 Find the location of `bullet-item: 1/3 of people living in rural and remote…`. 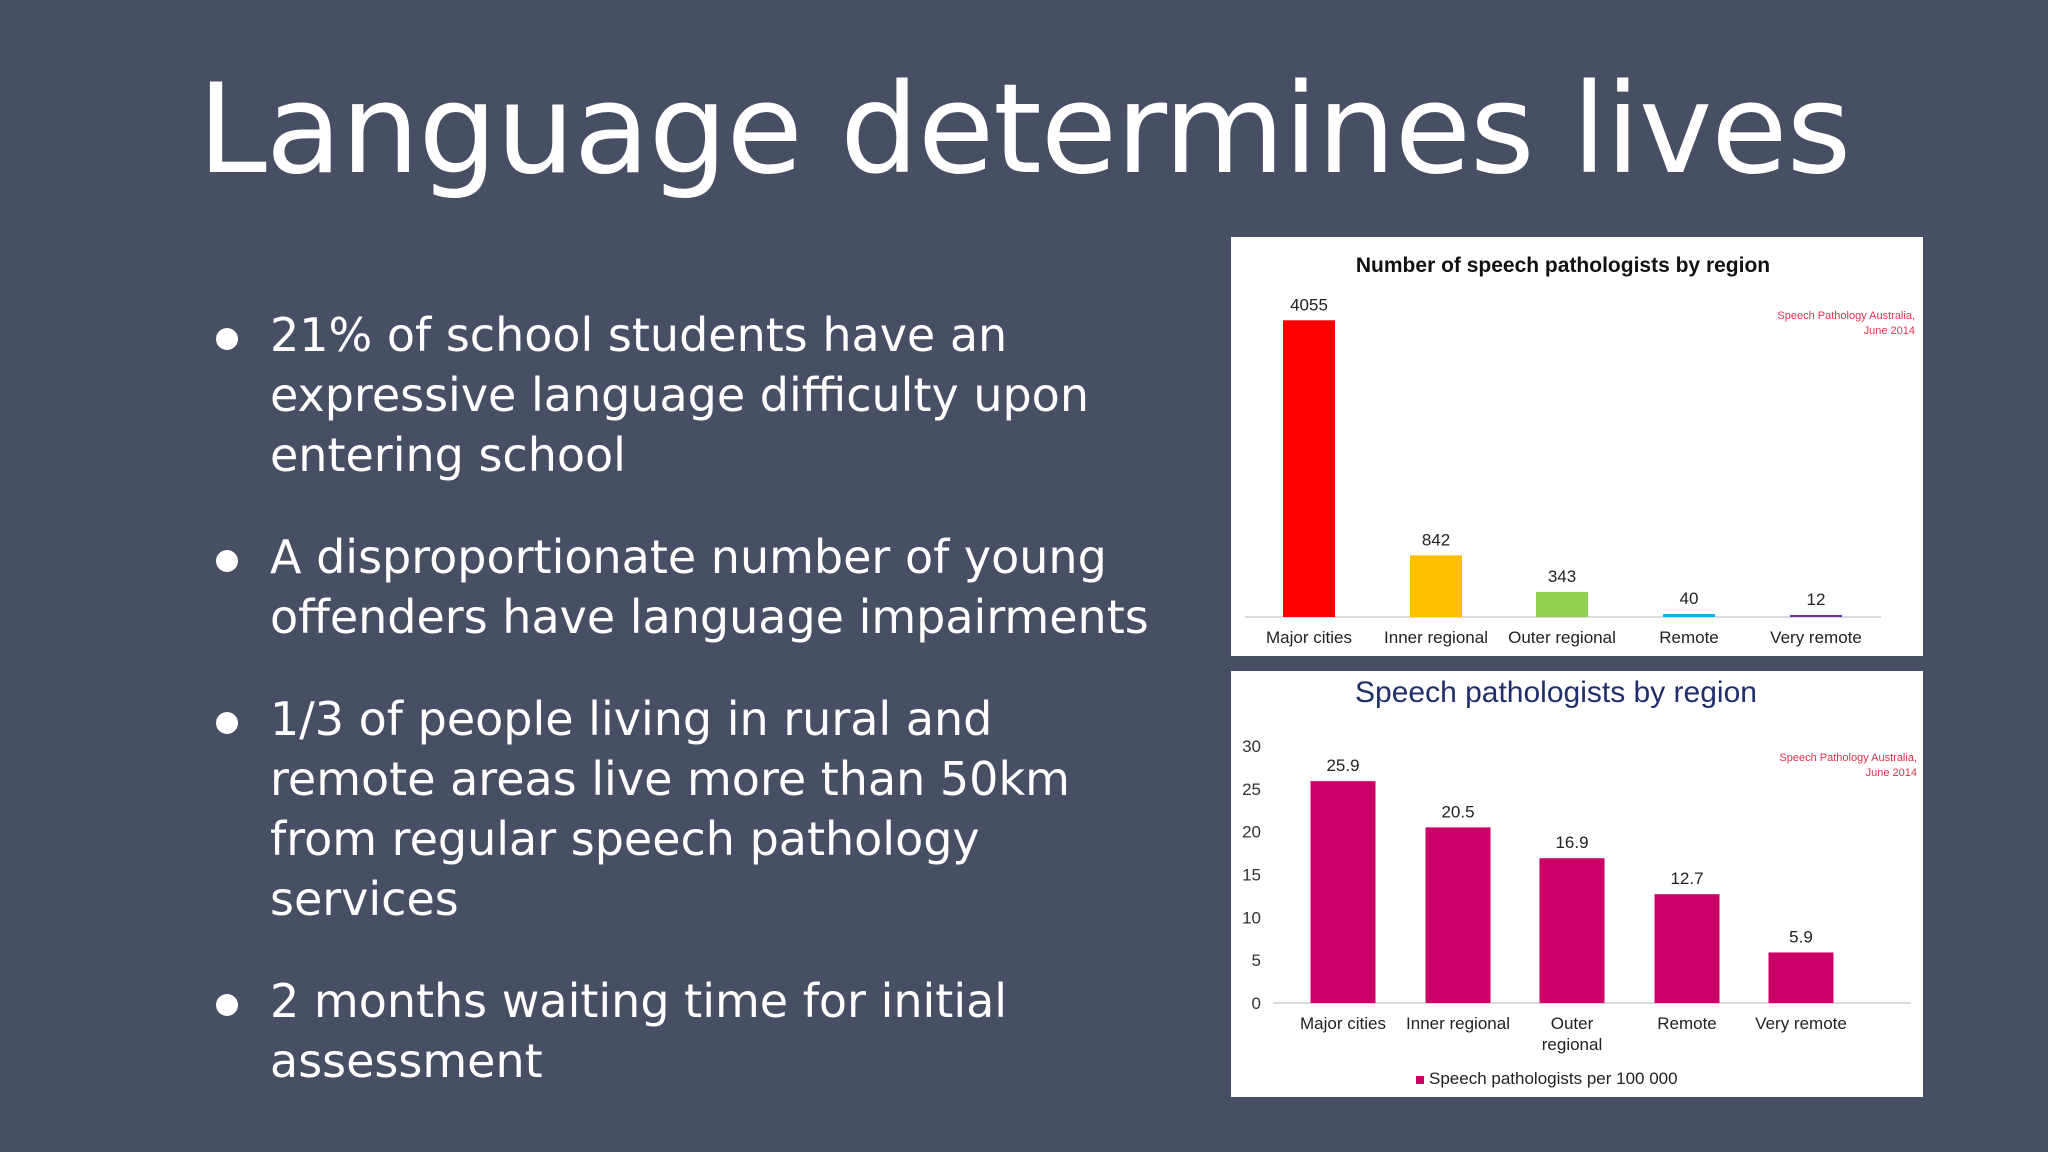

bullet-item: 1/3 of people living in rural and remote… is located at coordinates (680, 809).